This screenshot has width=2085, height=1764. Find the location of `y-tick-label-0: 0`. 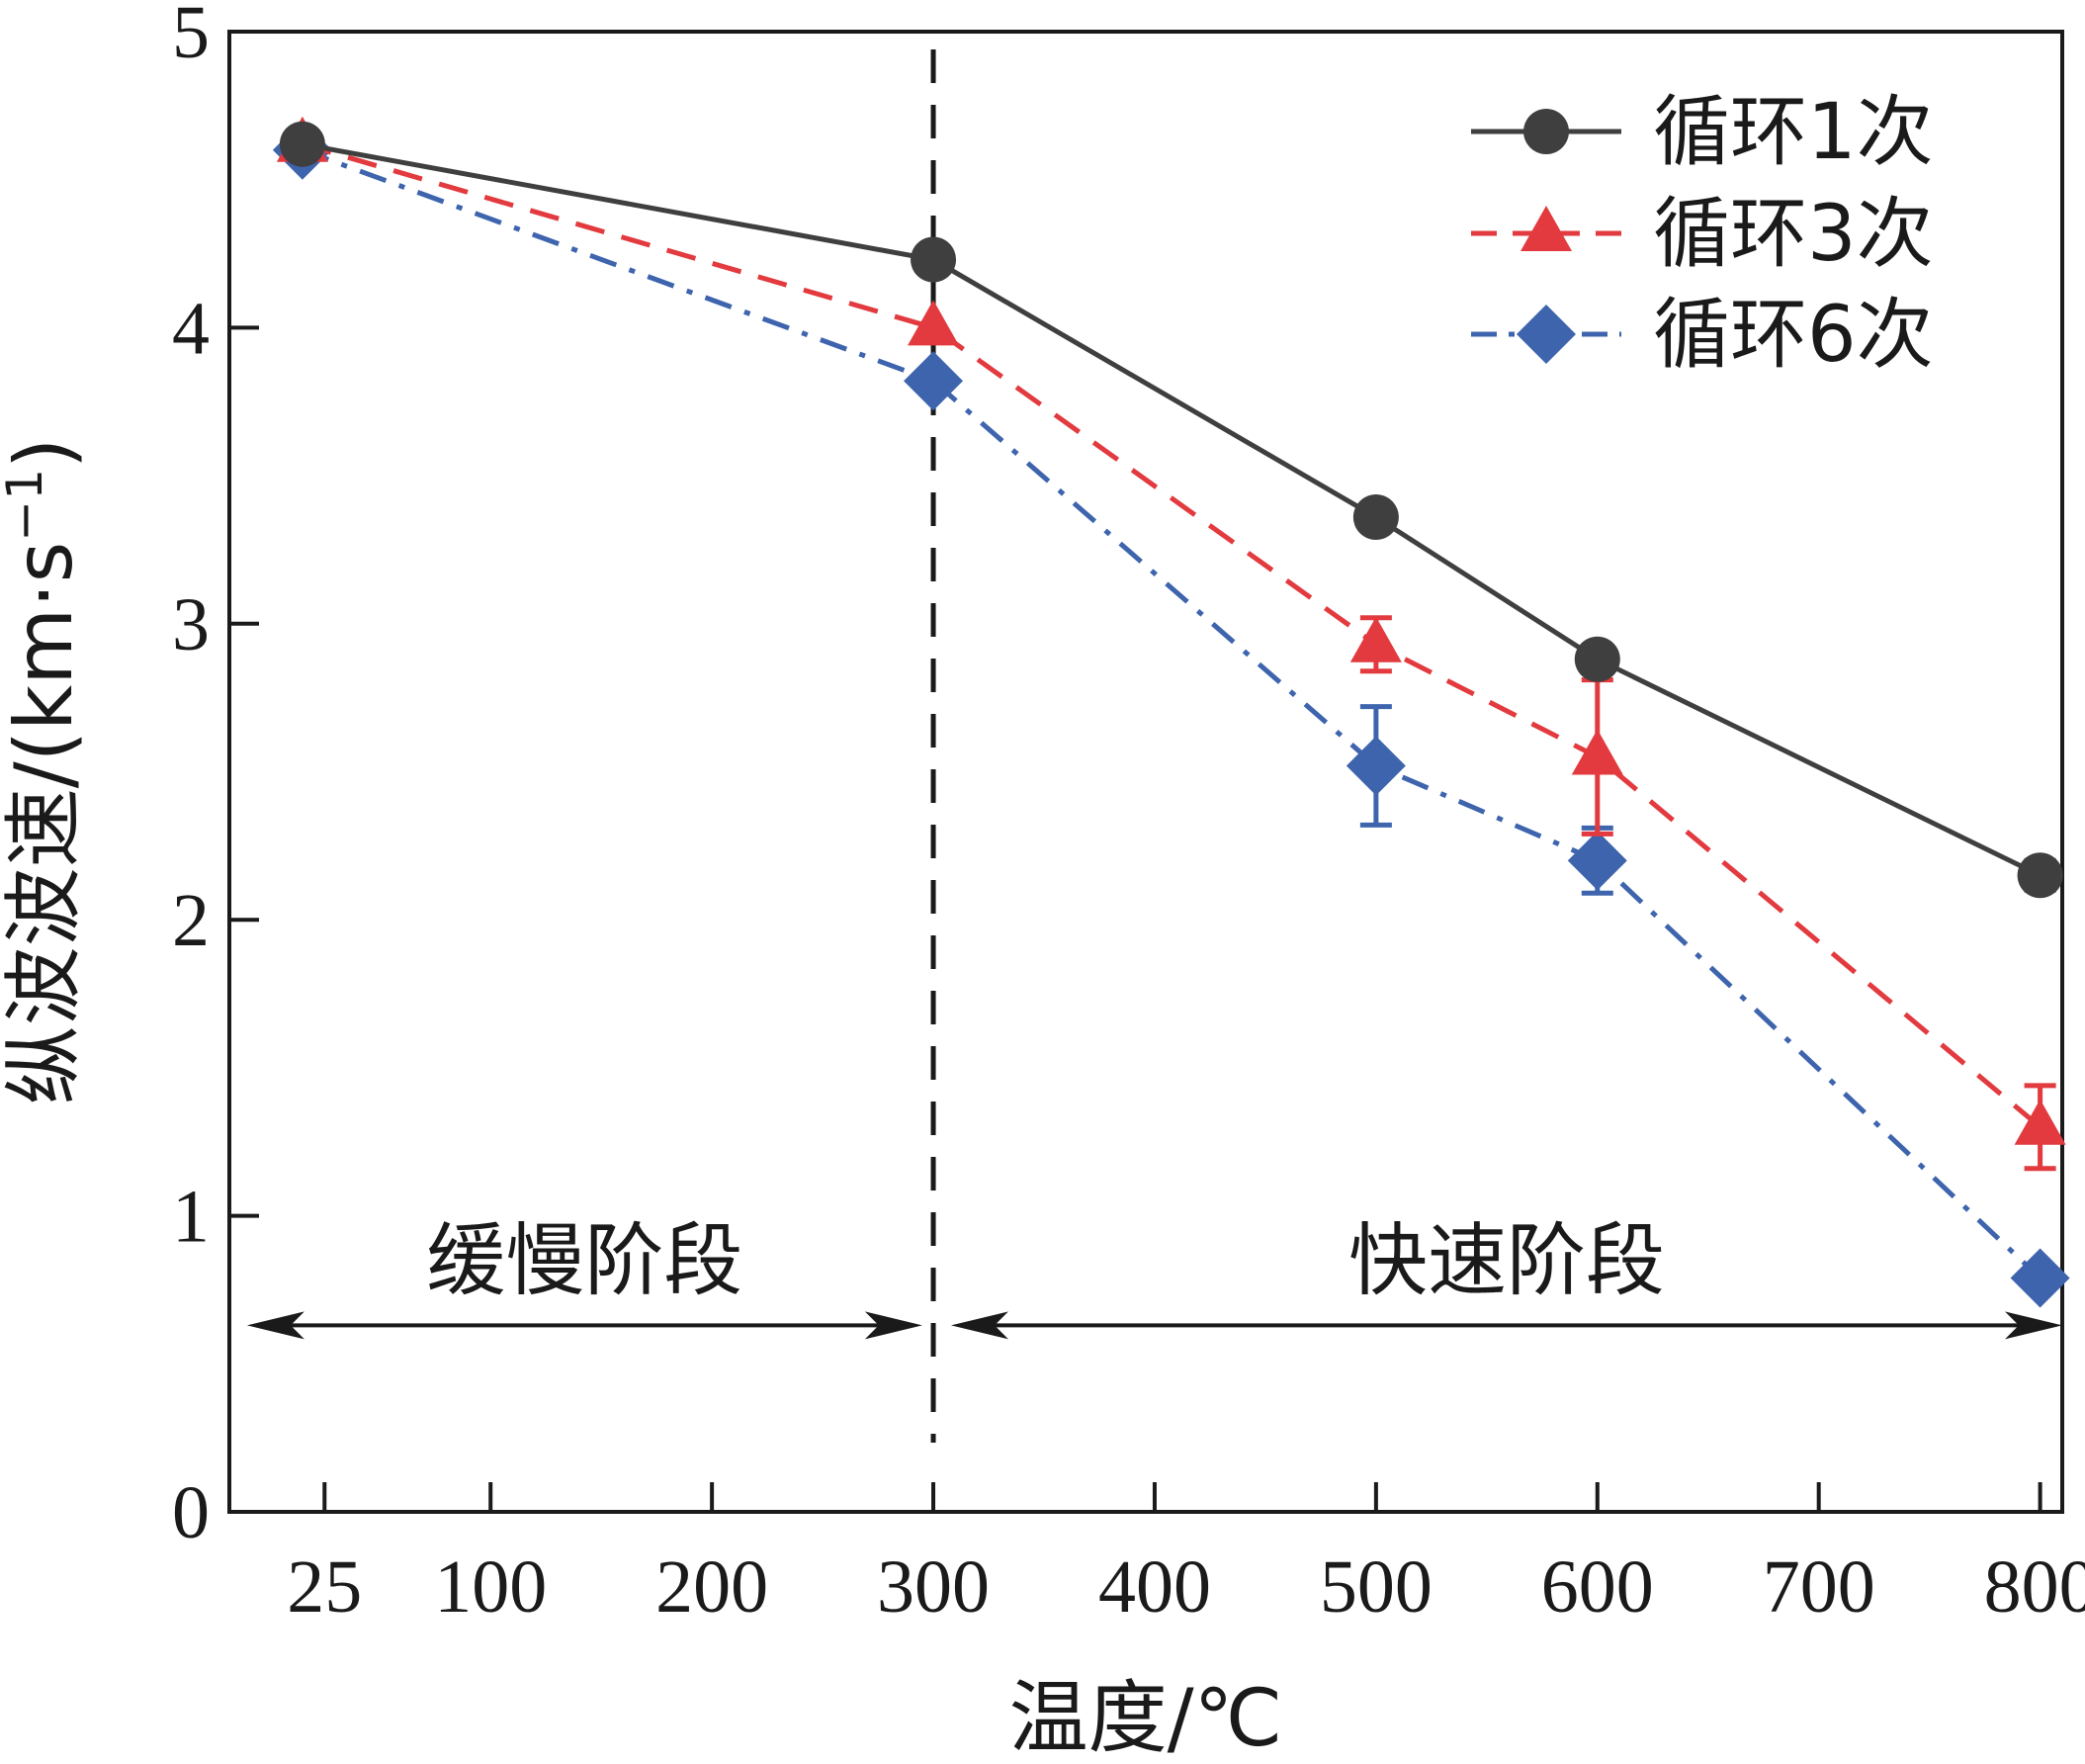

y-tick-label-0: 0 is located at coordinates (191, 1512).